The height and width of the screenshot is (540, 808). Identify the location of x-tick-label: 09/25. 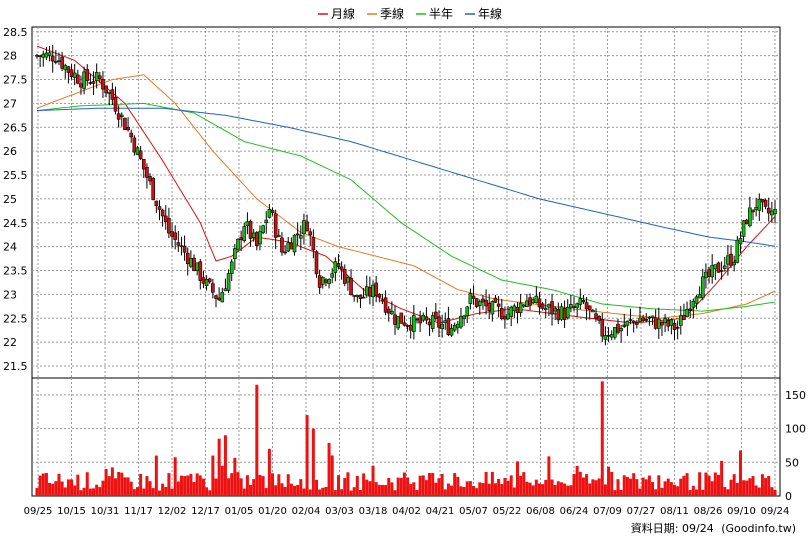
(38, 511).